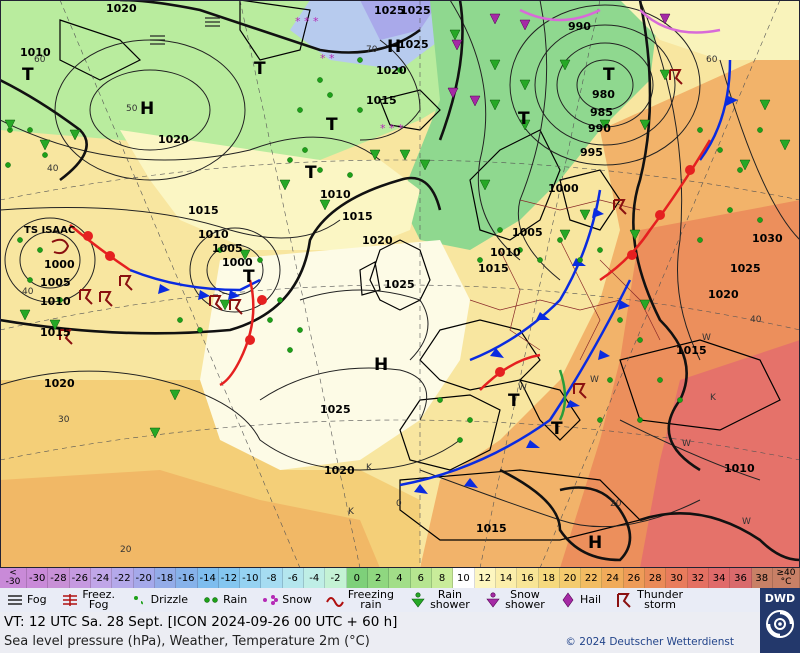 The width and height of the screenshot is (800, 653). I want to click on legend-rain: Rain, so click(224, 600).